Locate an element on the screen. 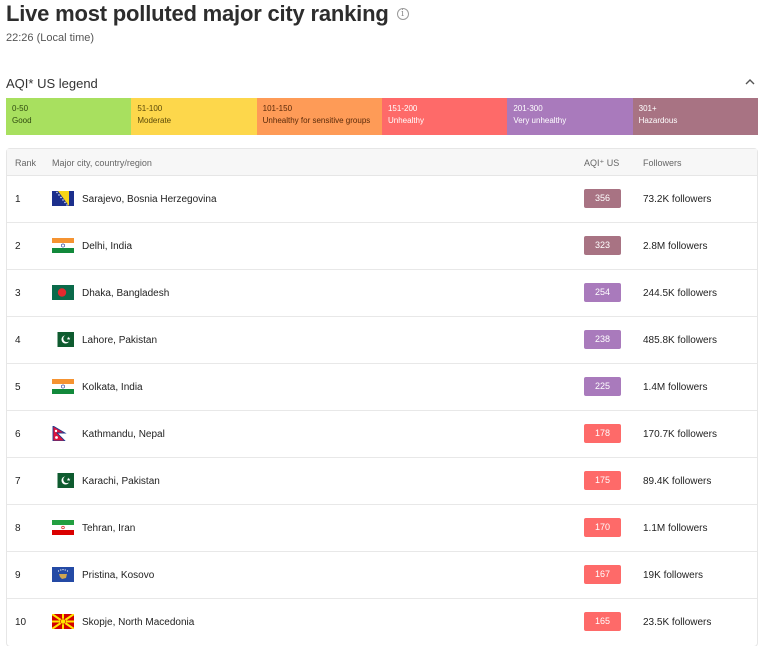 Image resolution: width=768 pixels, height=646 pixels. rank-cell: 6 is located at coordinates (18, 434).